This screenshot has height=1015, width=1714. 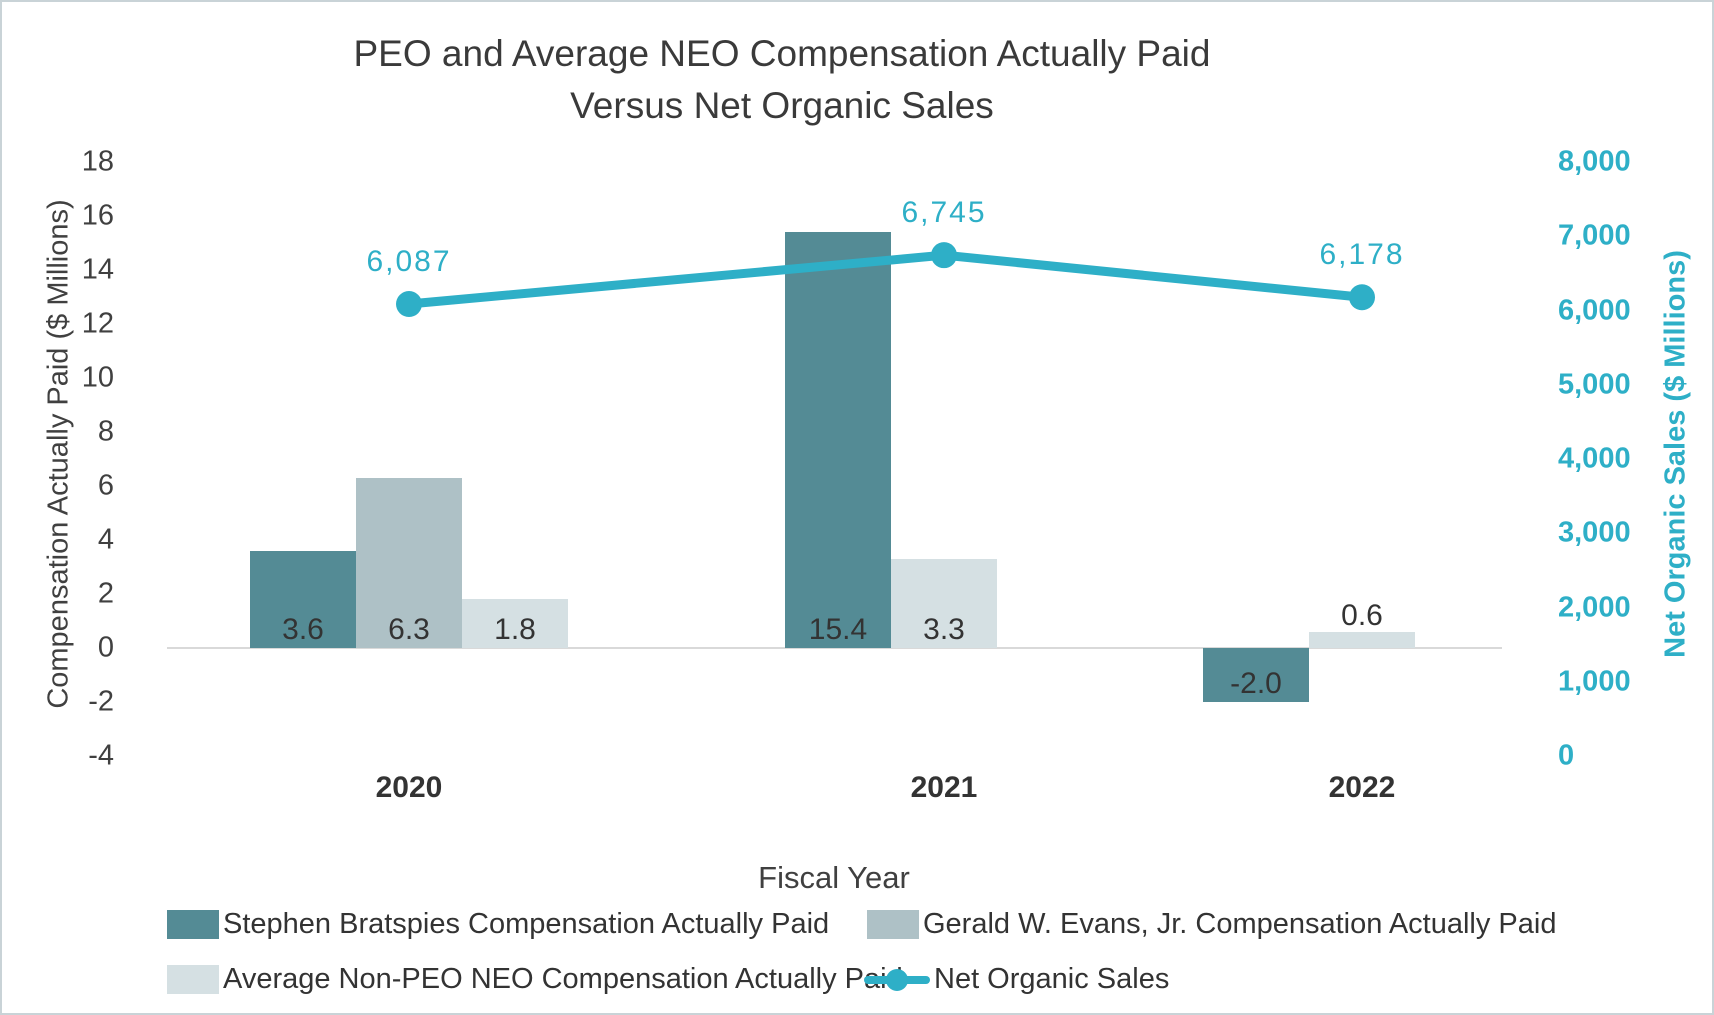 I want to click on bar-average-2020, so click(x=515, y=623).